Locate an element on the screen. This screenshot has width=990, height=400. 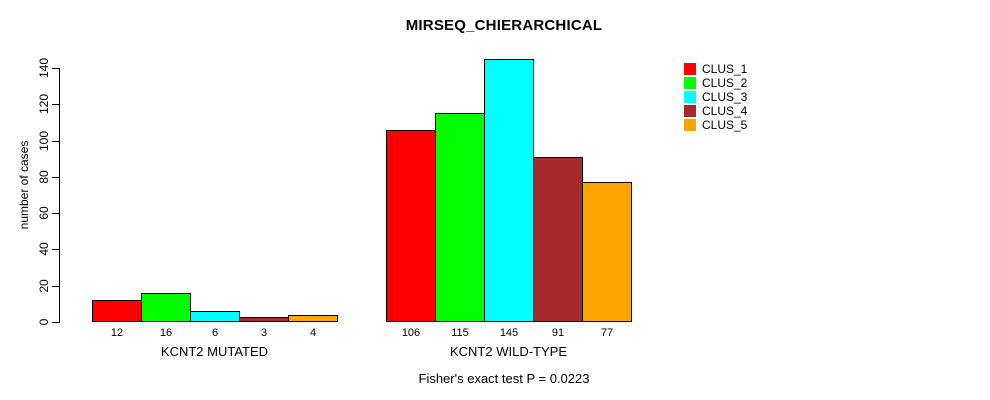
legend-item: CLUS_5 is located at coordinates (715, 125).